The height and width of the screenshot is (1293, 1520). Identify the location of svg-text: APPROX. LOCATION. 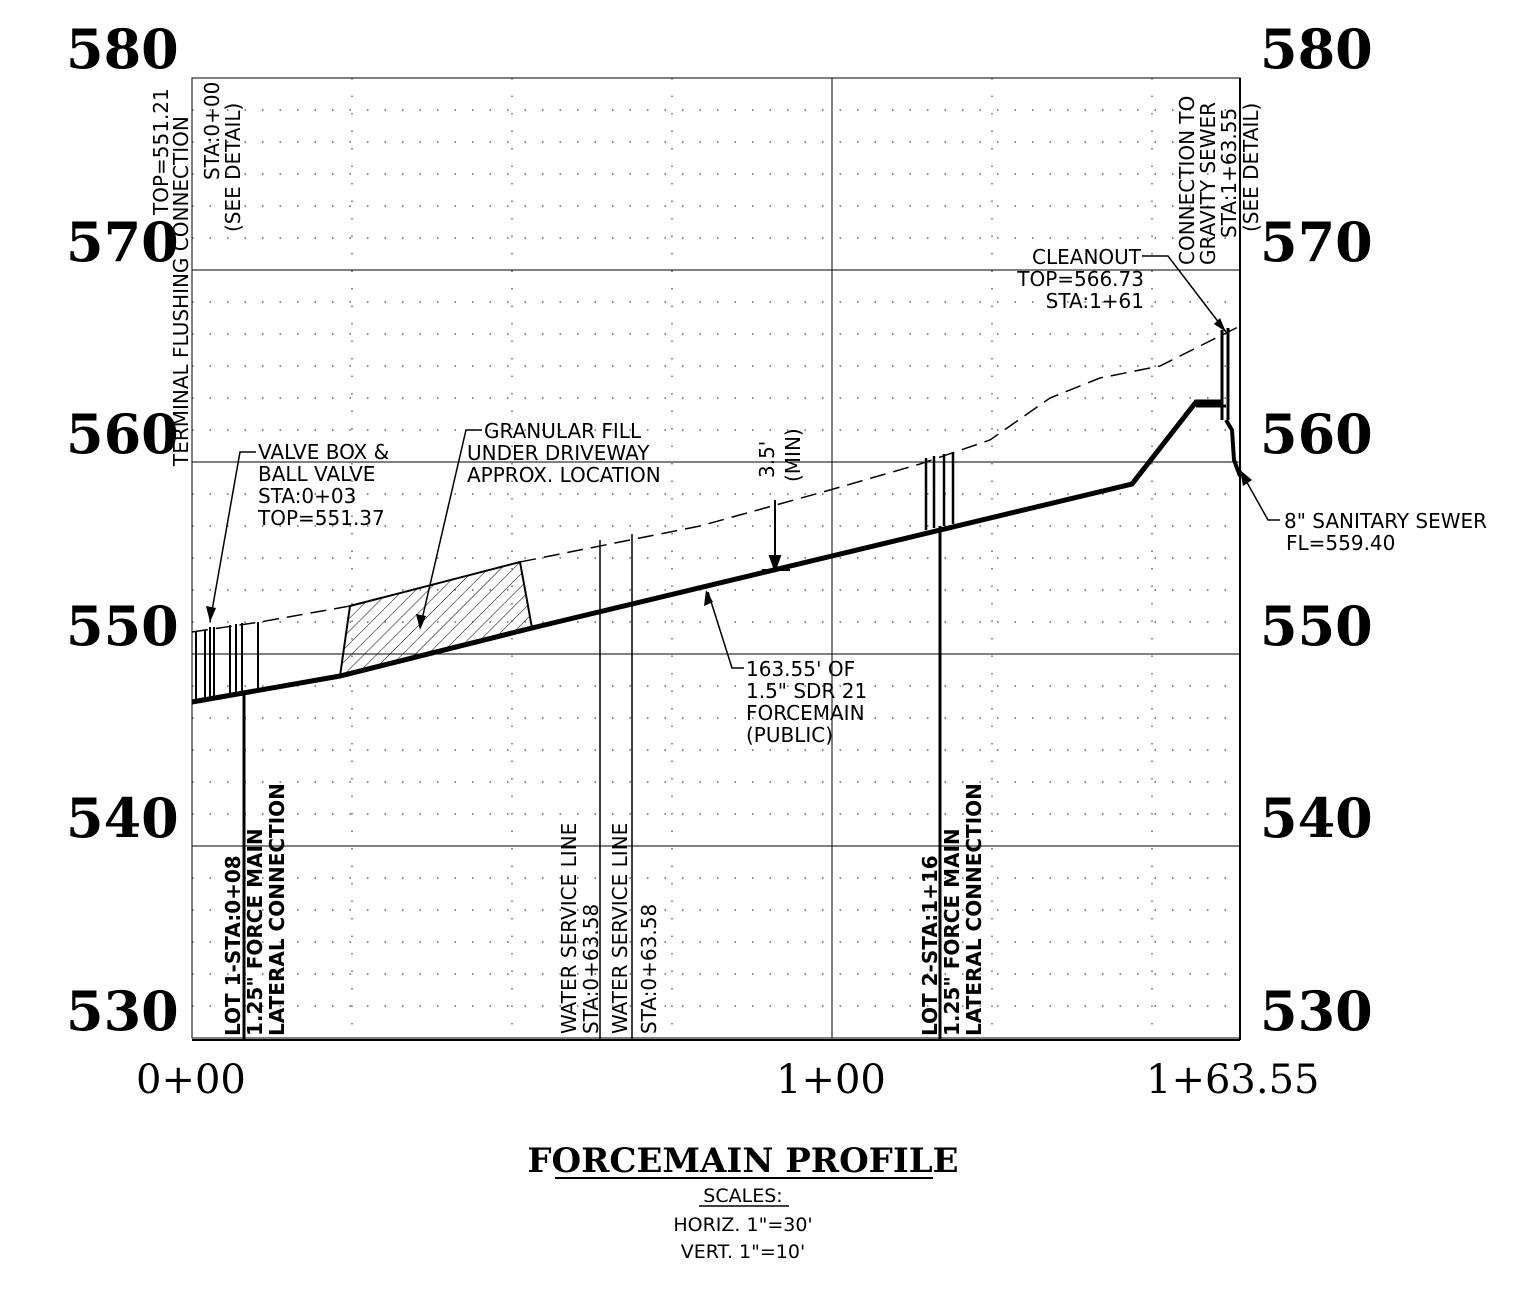
(564, 475).